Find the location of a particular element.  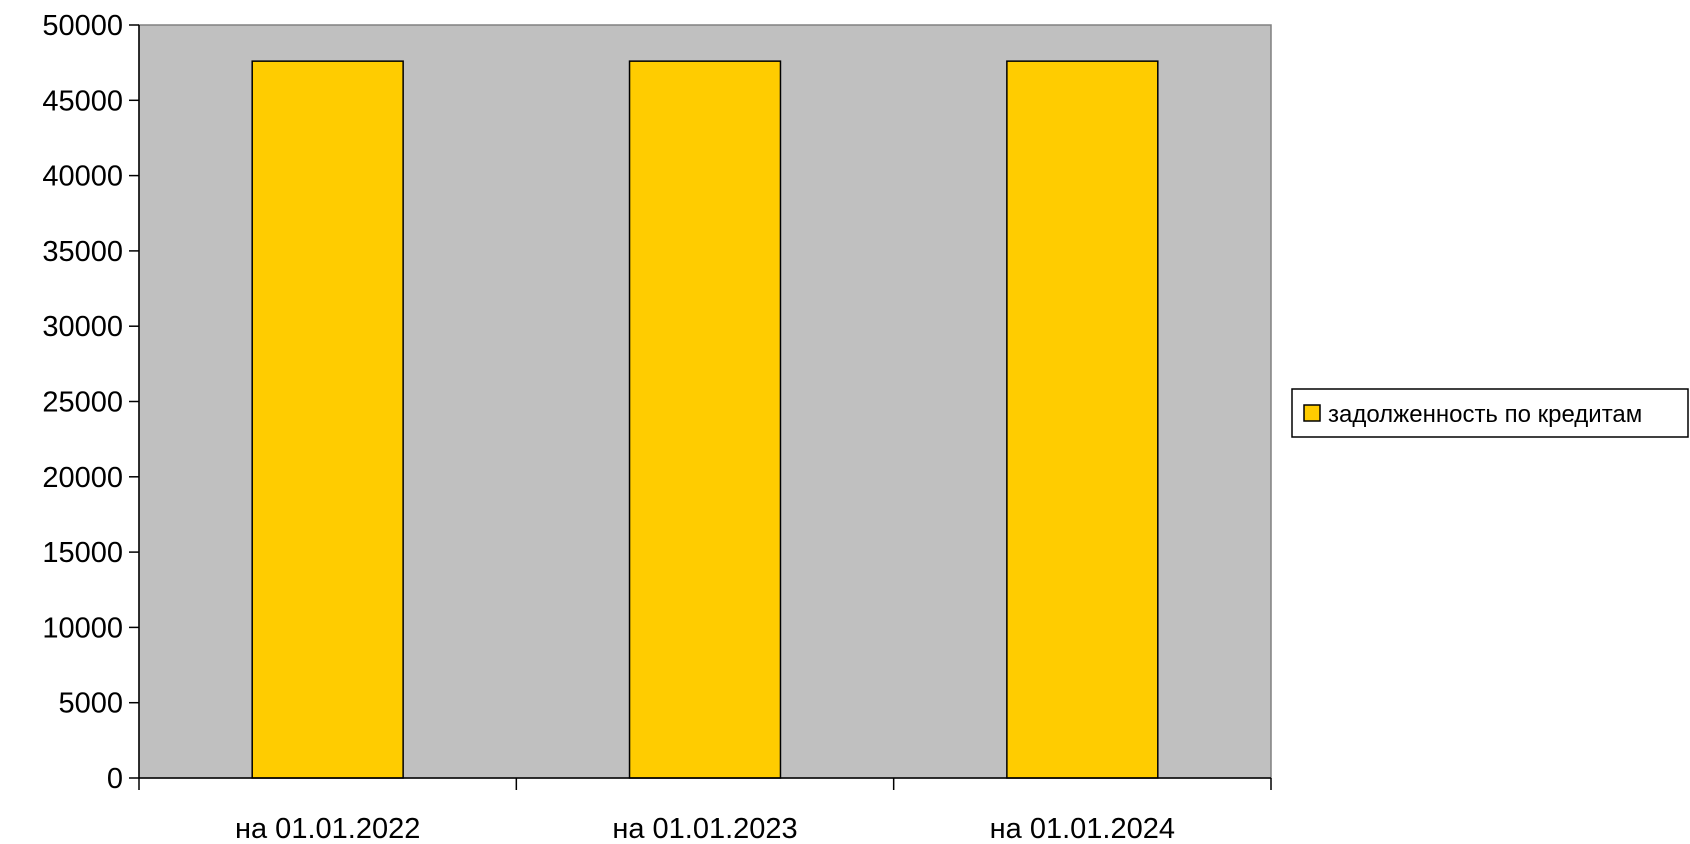

x-tick-label: на 01.01.2022 is located at coordinates (327, 828).